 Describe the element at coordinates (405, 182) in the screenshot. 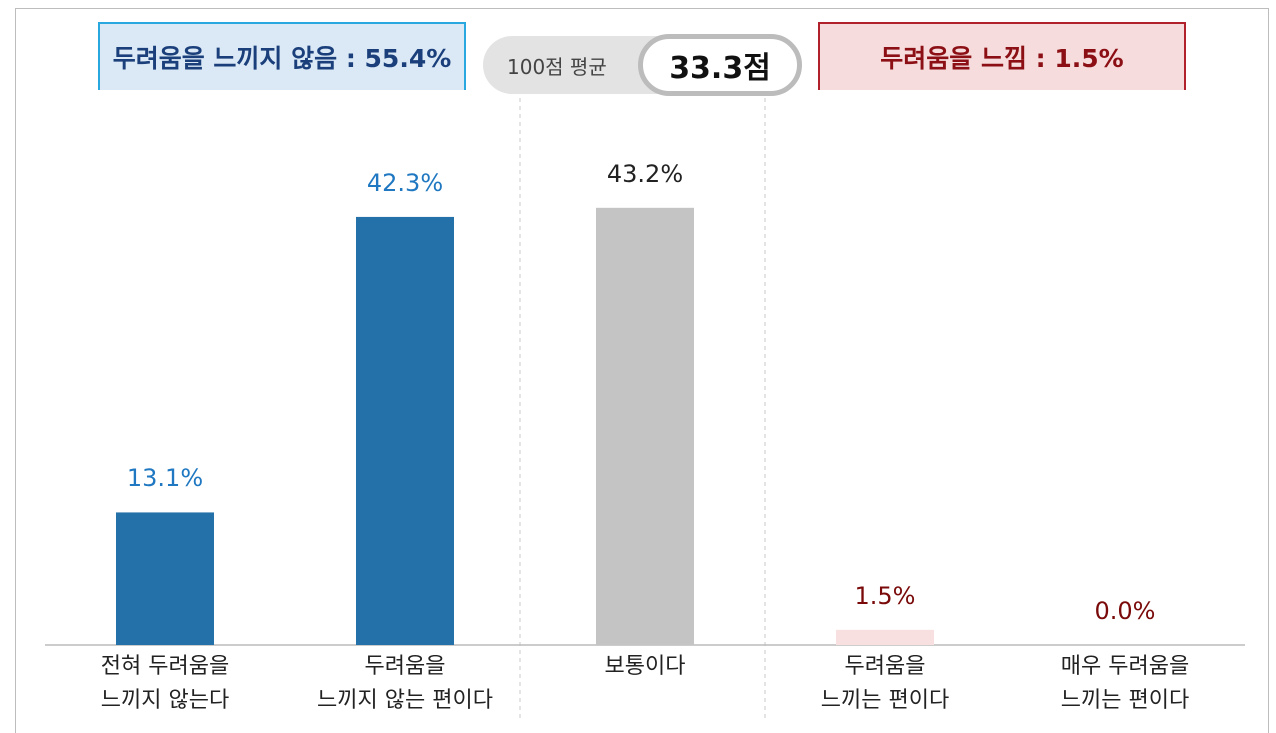

I see `value-label: 42.3%` at that location.